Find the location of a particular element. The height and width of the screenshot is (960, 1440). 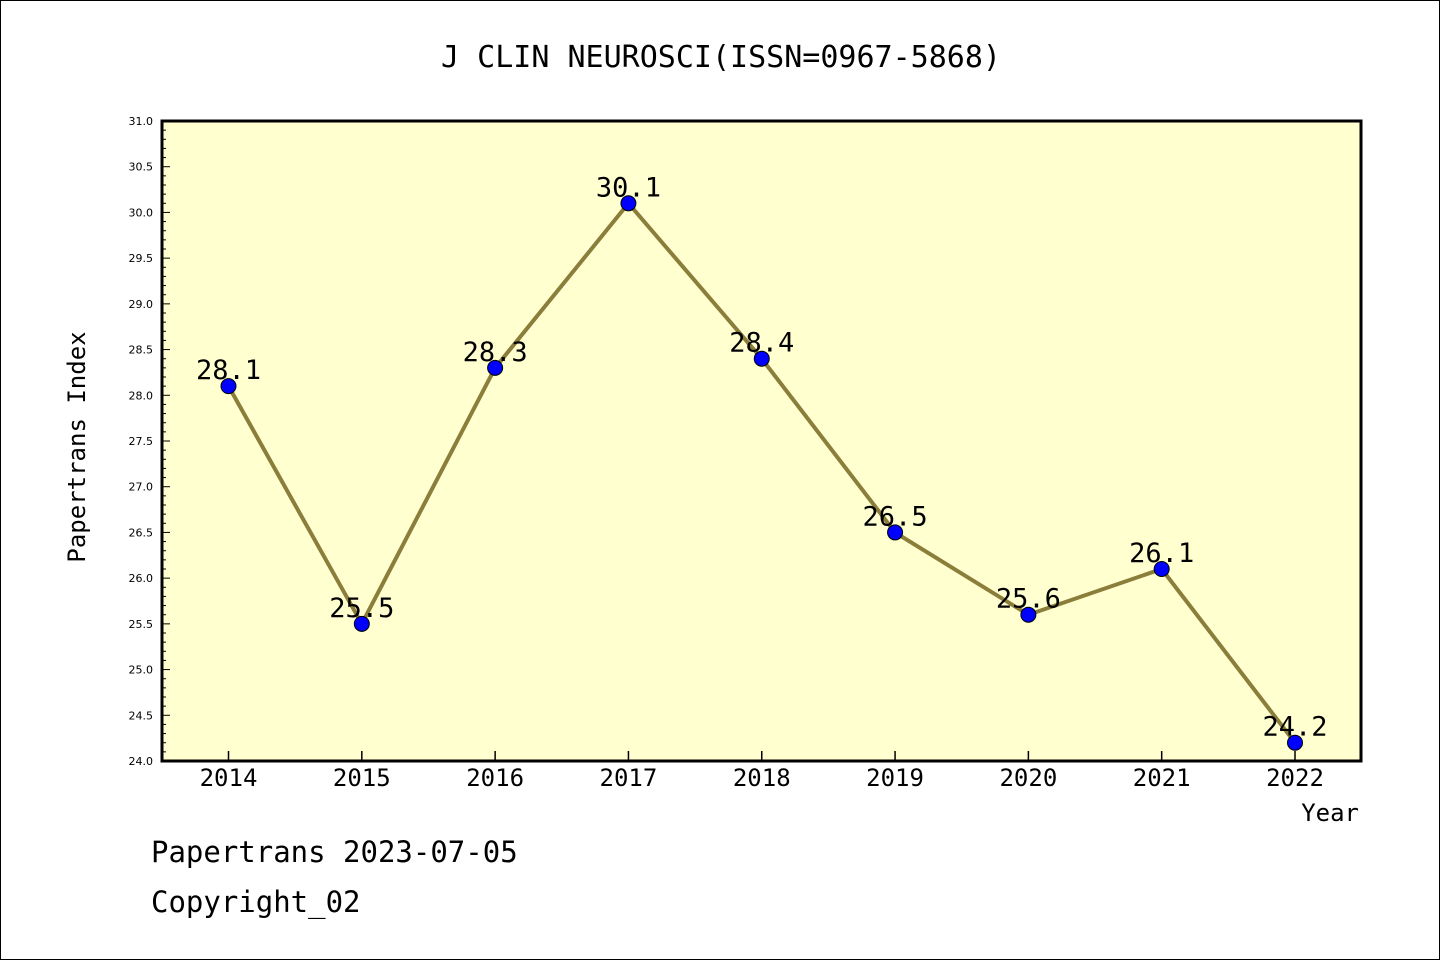

x-tick-label: 2017 is located at coordinates (629, 778).